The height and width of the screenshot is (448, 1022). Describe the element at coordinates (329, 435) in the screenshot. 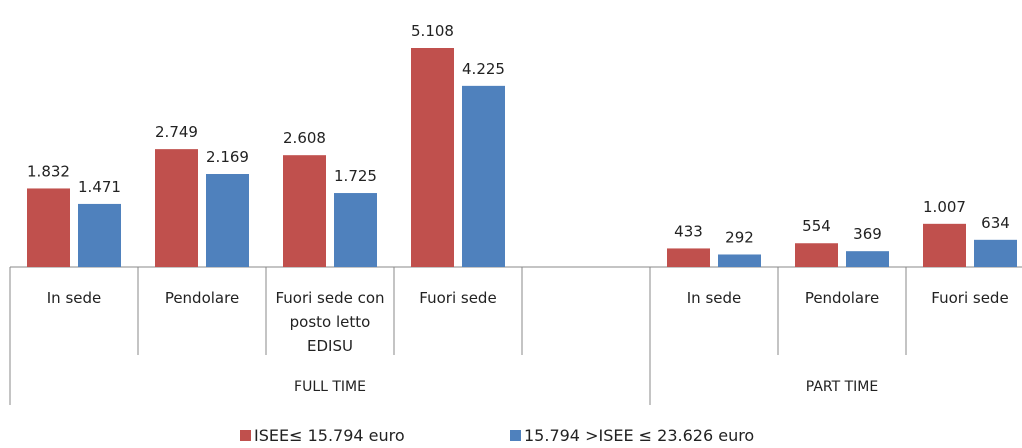

I see `legend-label: ISEE≤ 15.794 euro` at that location.